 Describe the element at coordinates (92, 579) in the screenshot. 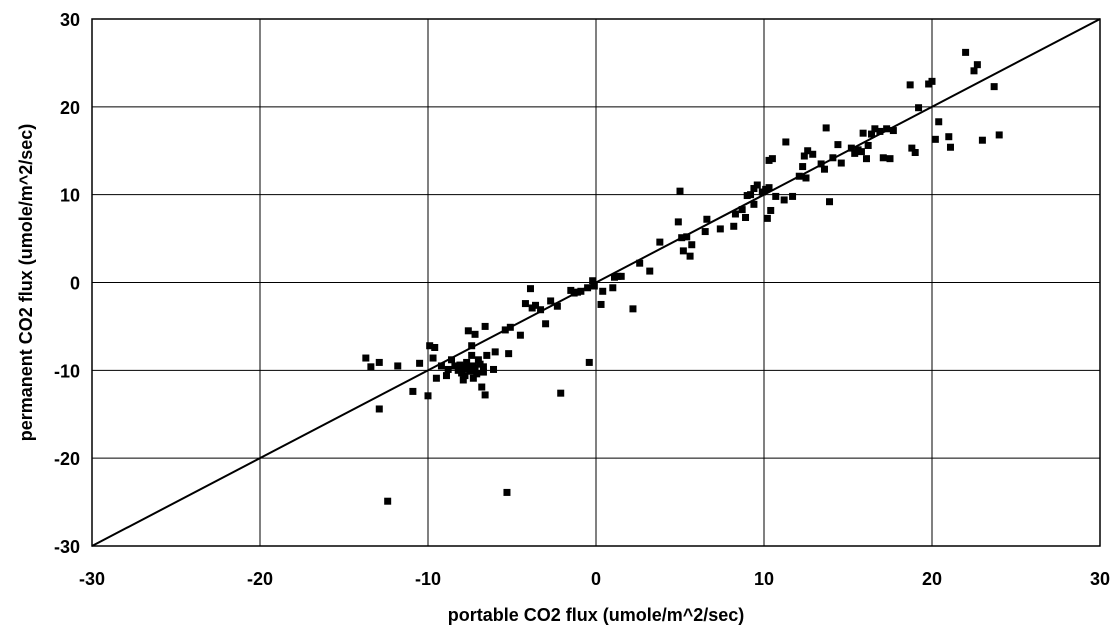

I see `x-tick-label: -30` at that location.